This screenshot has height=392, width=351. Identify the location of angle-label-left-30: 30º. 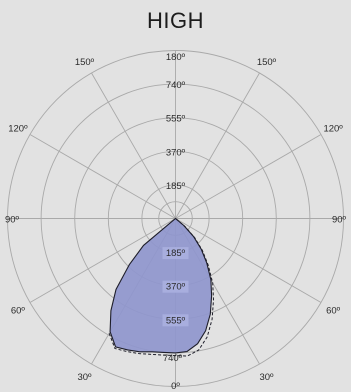
(84, 377).